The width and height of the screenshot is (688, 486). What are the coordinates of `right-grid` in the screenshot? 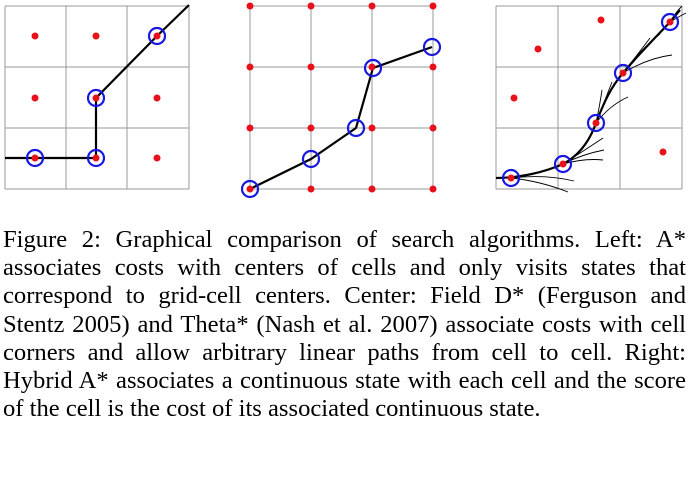 It's located at (589, 97).